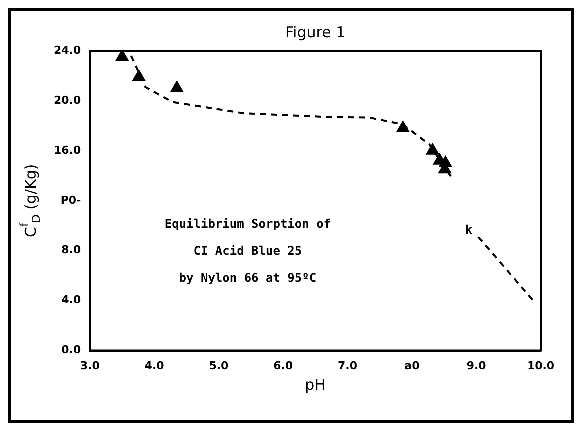 This screenshot has height=429, width=586. I want to click on x-tick-label: 5.0, so click(219, 365).